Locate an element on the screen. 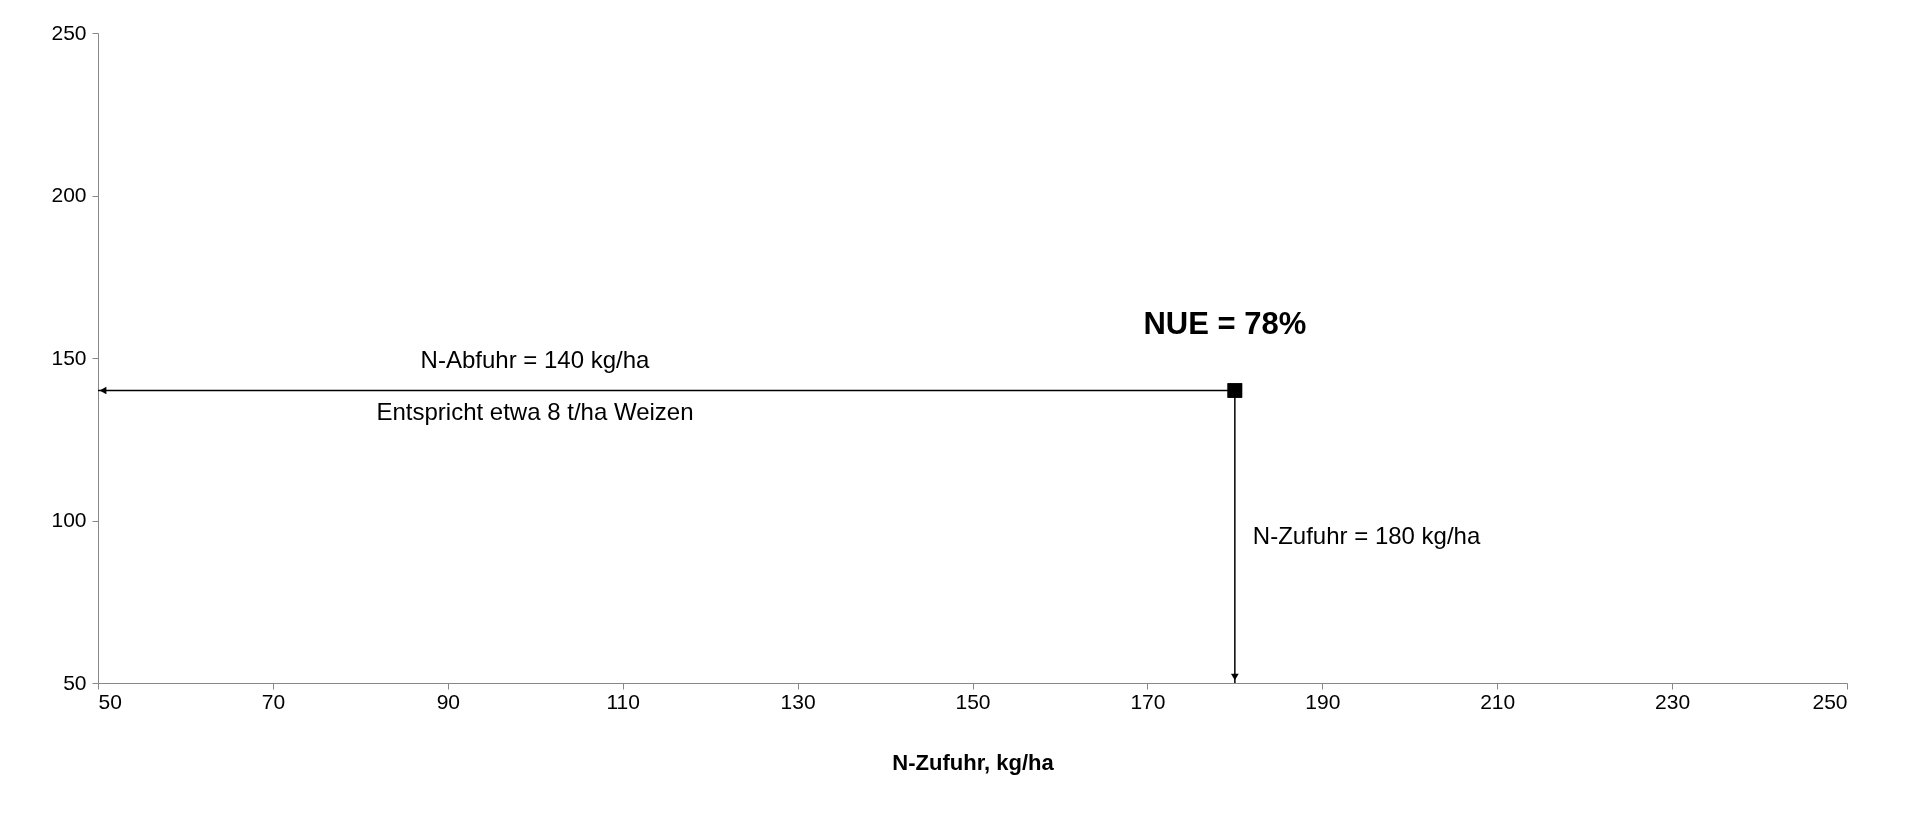  x-tick-label: 110 is located at coordinates (623, 701).